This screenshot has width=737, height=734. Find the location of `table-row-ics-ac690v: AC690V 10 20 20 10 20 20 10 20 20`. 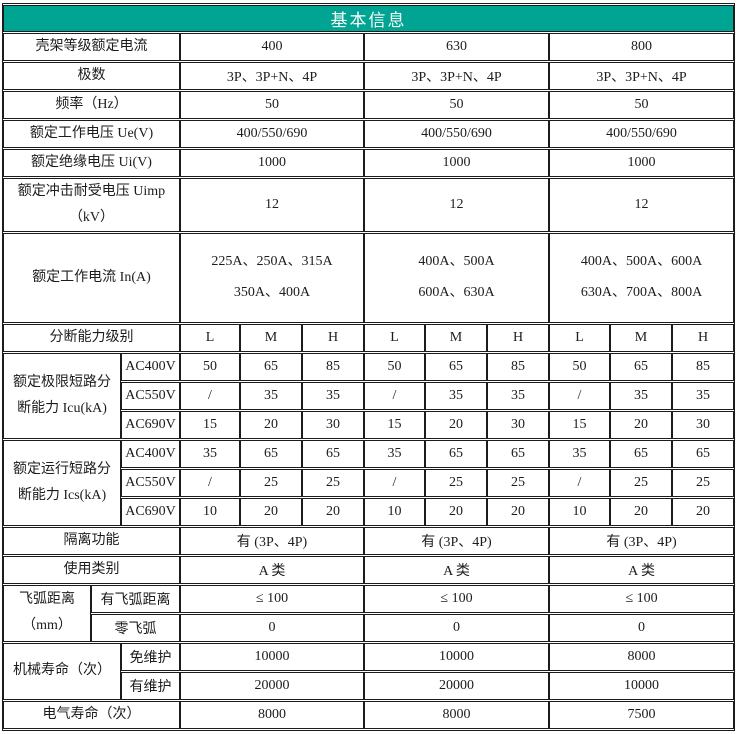

table-row-ics-ac690v: AC690V 10 20 20 10 20 20 10 20 20 is located at coordinates (369, 511).